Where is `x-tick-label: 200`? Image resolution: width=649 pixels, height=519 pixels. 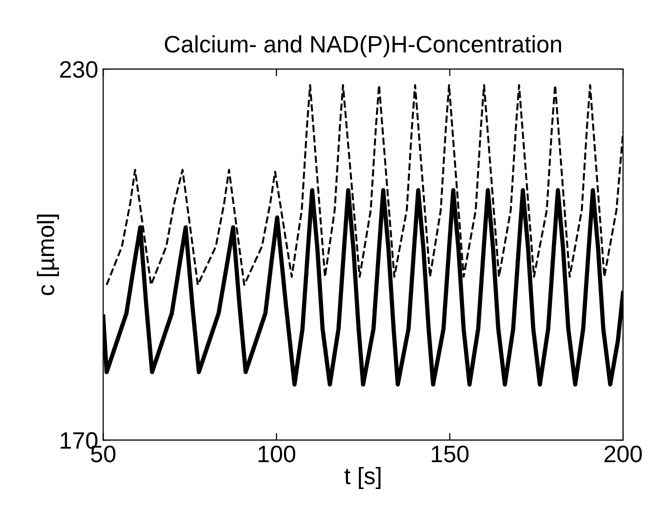 x-tick-label: 200 is located at coordinates (623, 454).